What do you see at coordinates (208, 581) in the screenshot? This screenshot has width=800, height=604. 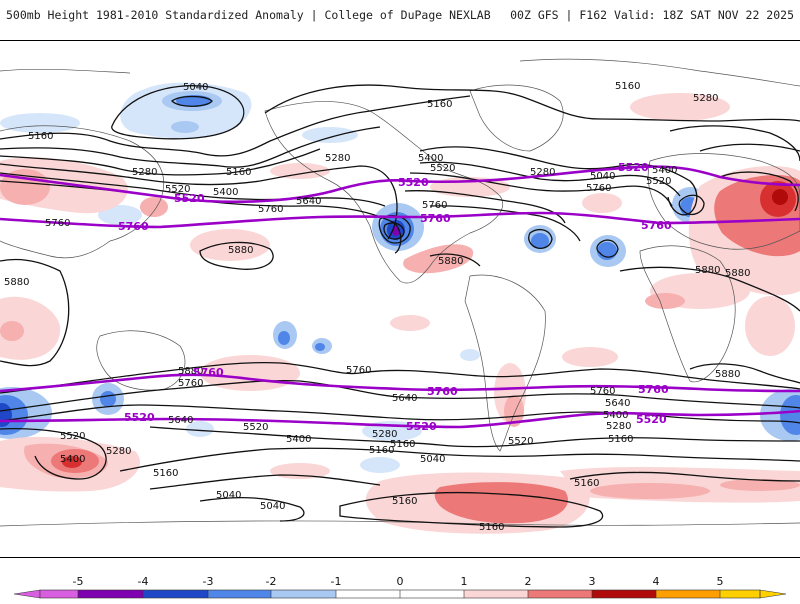 I see `colorbar-tick-label: -3` at bounding box center [208, 581].